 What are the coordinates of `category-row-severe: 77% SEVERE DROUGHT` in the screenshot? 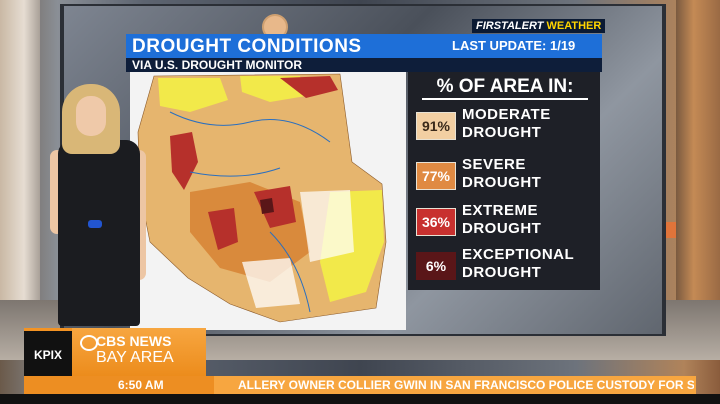 It's located at (506, 176).